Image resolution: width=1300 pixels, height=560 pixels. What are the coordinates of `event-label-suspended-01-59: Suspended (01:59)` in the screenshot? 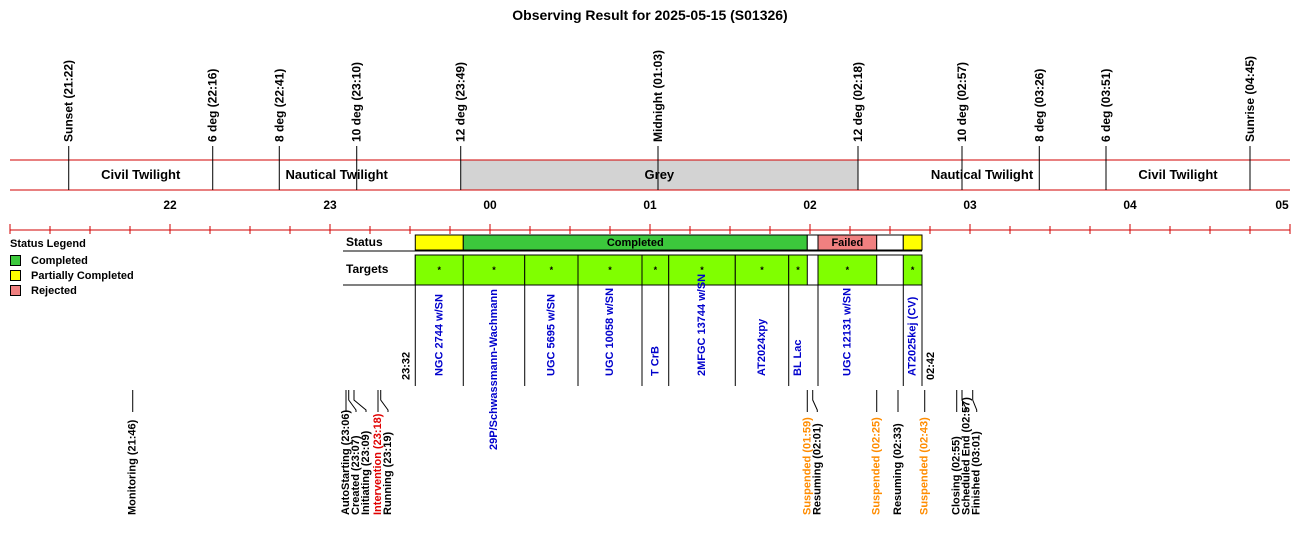 It's located at (807, 466).